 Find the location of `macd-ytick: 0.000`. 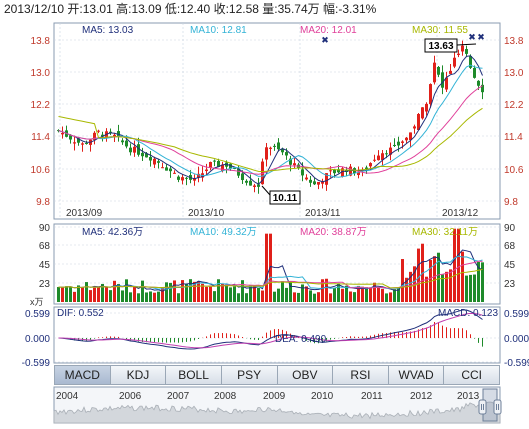

macd-ytick: 0.000 is located at coordinates (37, 339).